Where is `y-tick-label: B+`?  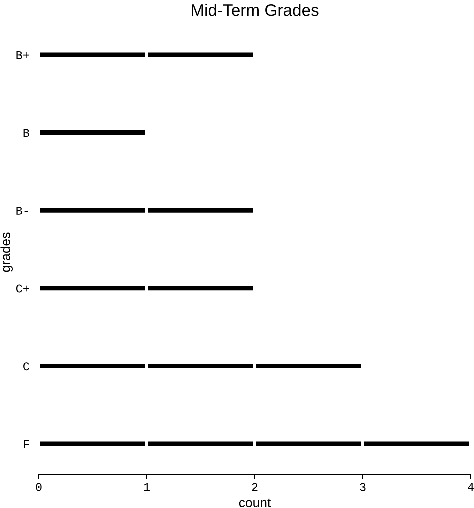
y-tick-label: B+ is located at coordinates (23, 56).